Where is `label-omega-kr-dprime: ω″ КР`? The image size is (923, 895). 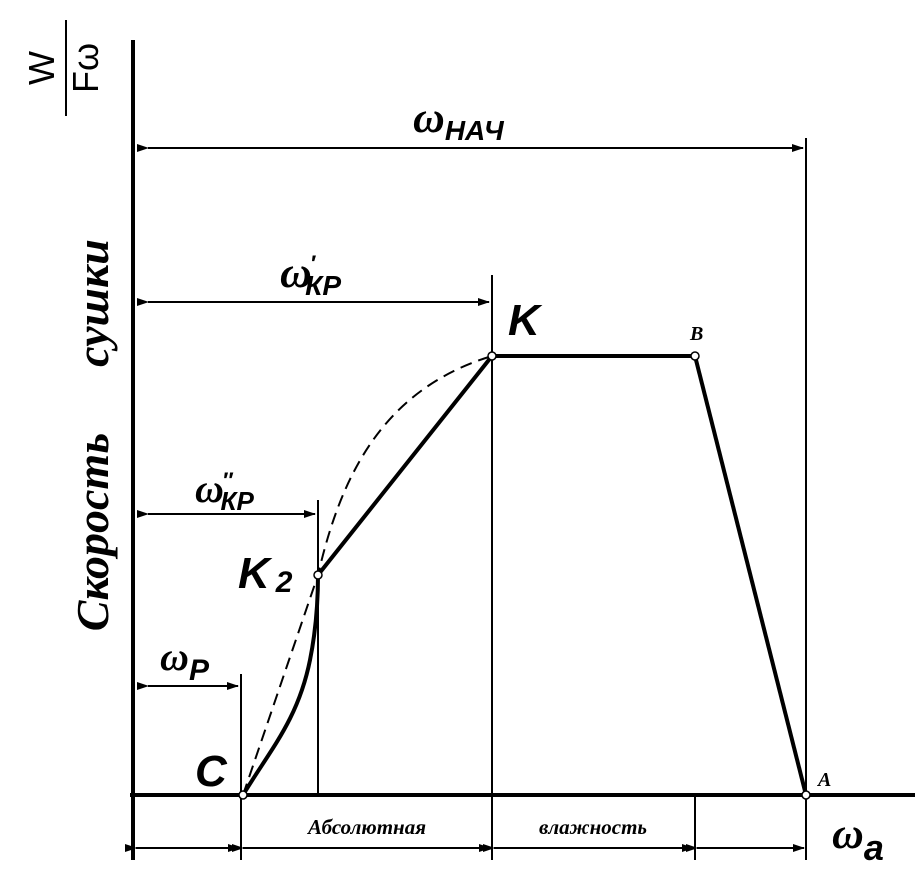 label-omega-kr-dprime: ω″ КР is located at coordinates (224, 491).